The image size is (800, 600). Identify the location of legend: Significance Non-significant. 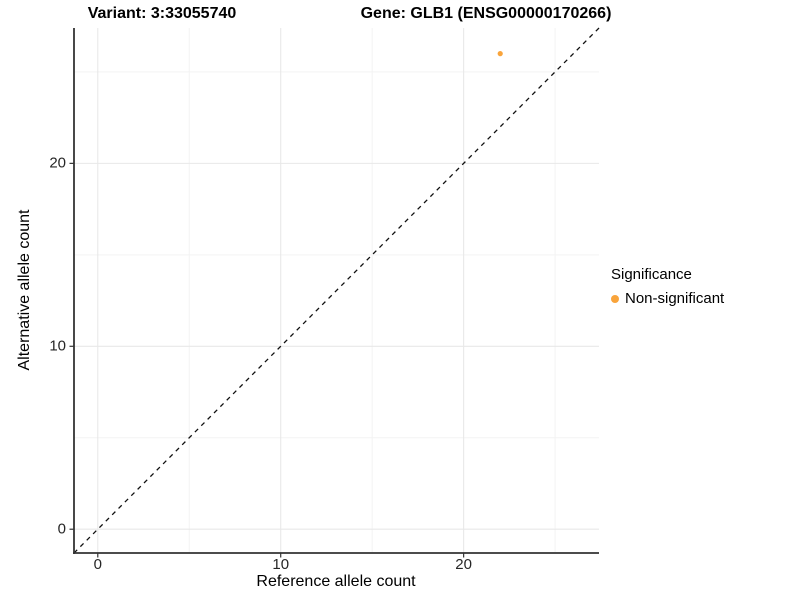
(667, 286).